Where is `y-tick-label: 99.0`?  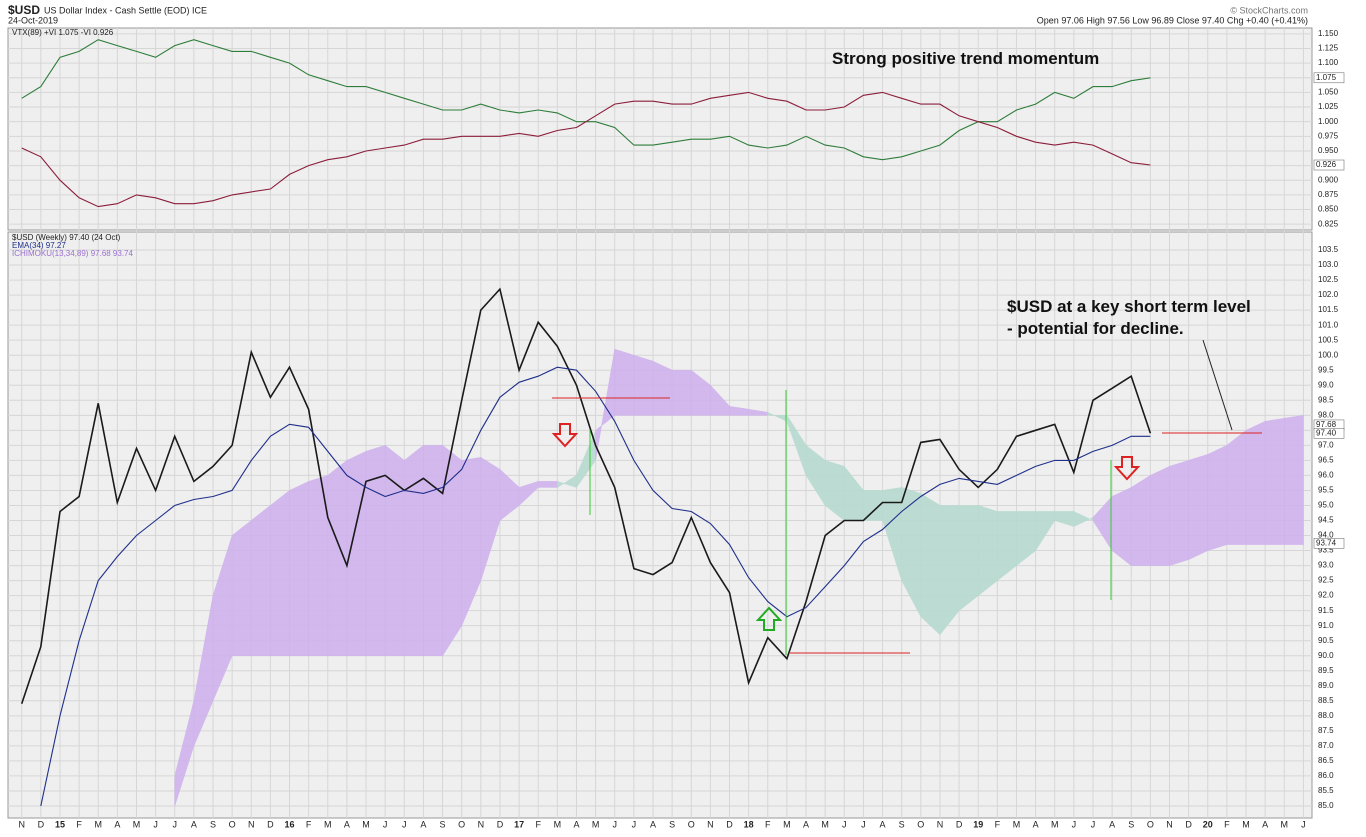 y-tick-label: 99.0 is located at coordinates (1326, 384).